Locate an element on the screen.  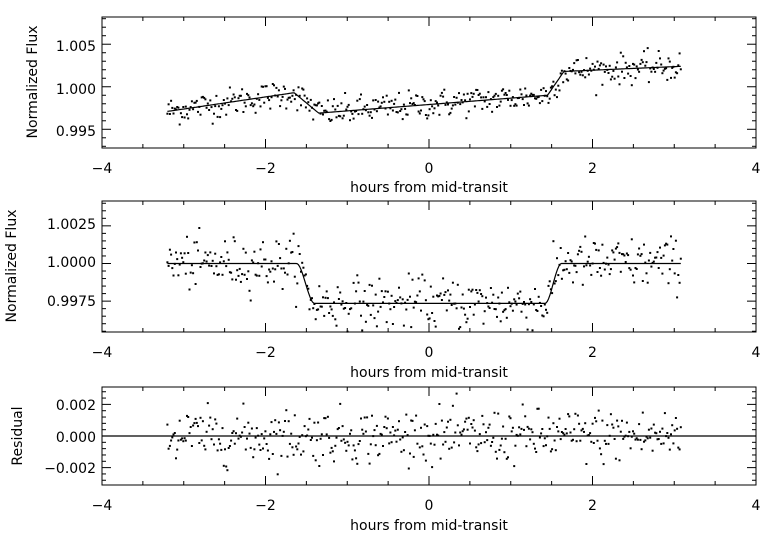
y-tick-label: 1.0025 is located at coordinates (71, 225).